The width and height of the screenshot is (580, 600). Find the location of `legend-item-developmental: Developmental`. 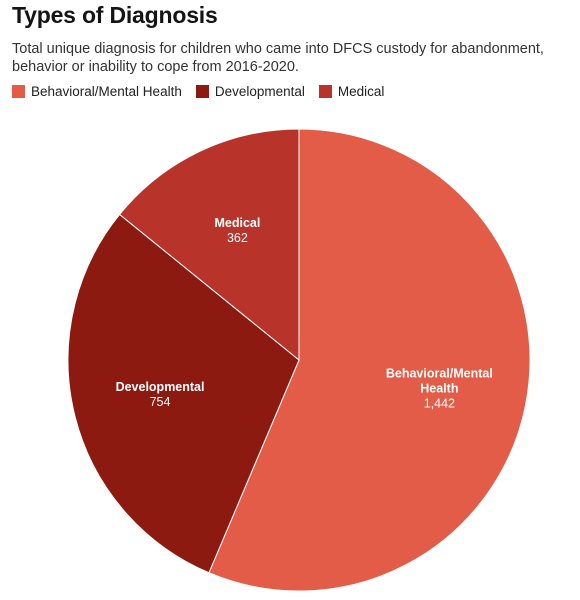

legend-item-developmental: Developmental is located at coordinates (250, 91).